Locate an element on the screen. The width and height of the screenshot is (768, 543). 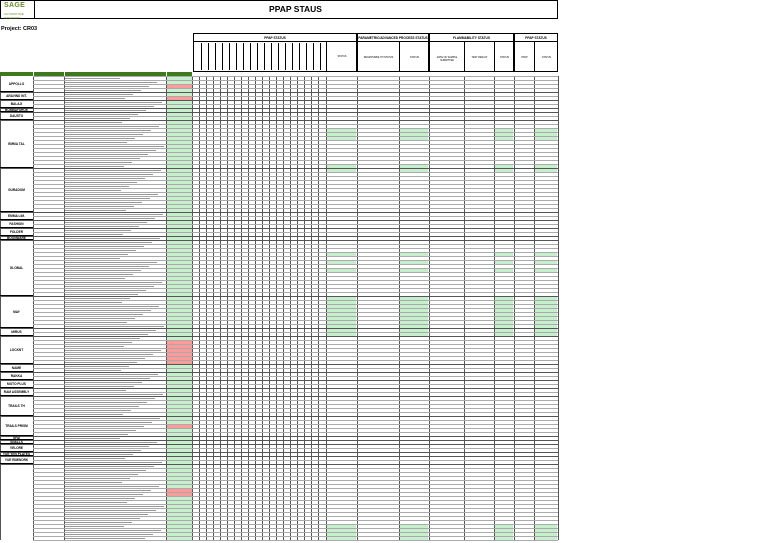
col-header: PPAP is located at coordinates (525, 56).